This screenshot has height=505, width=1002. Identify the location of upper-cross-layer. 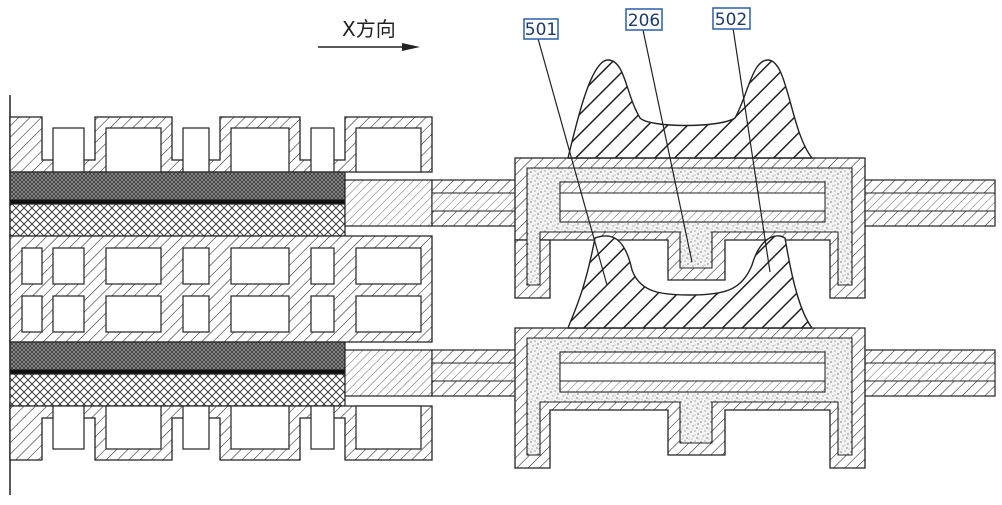
(177, 220).